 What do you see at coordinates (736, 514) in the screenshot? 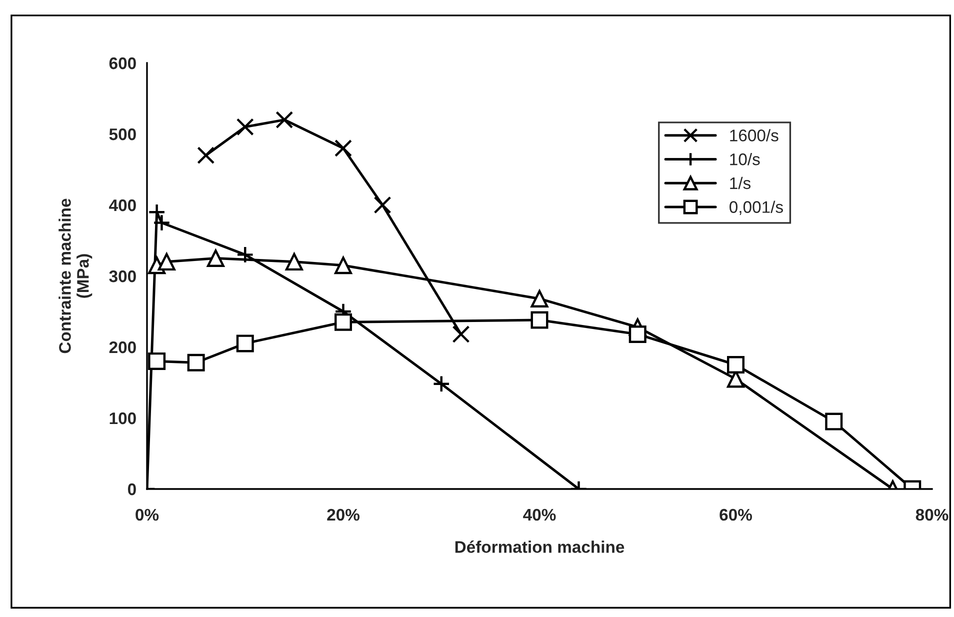
I see `x-tick-label: 60%` at bounding box center [736, 514].